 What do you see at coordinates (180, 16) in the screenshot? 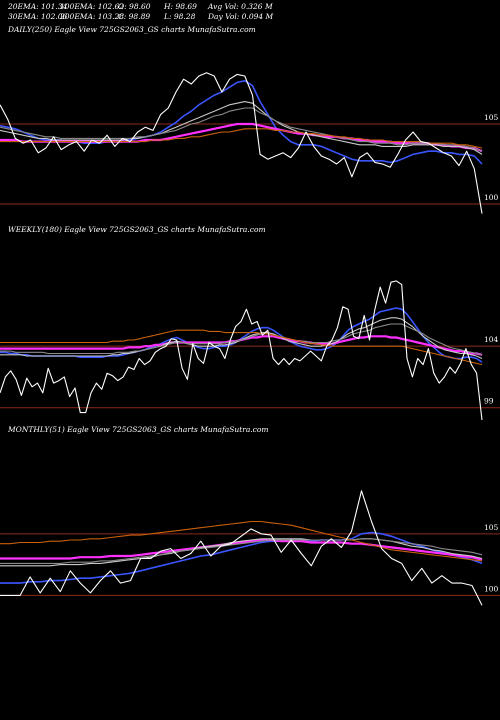
I see `low-stat: L: 98.28` at bounding box center [180, 16].